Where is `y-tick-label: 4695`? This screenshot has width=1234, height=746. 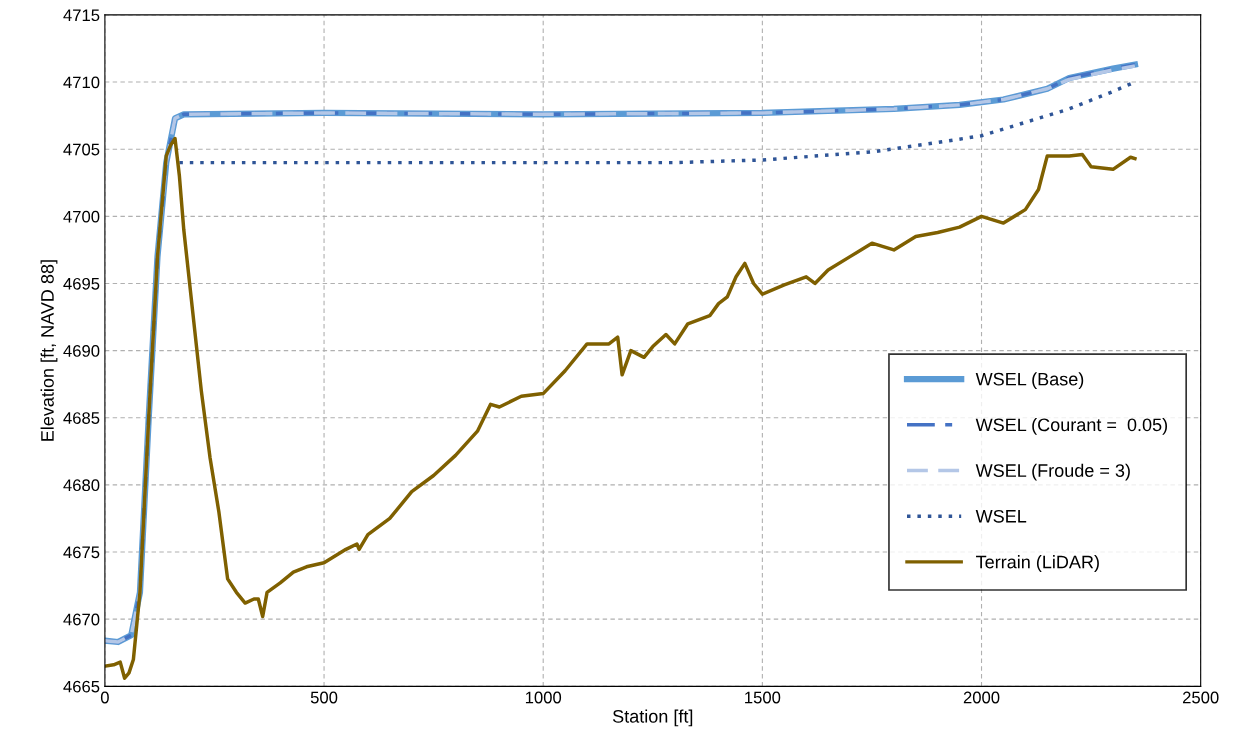
y-tick-label: 4695 is located at coordinates (81, 283).